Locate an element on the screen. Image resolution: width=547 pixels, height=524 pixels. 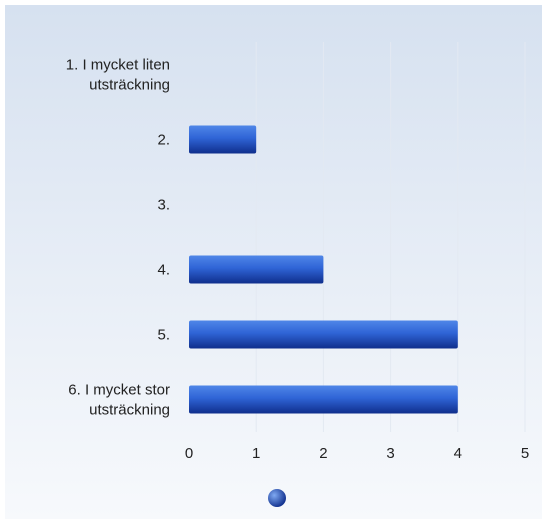
x-tick-0: 0 is located at coordinates (189, 453).